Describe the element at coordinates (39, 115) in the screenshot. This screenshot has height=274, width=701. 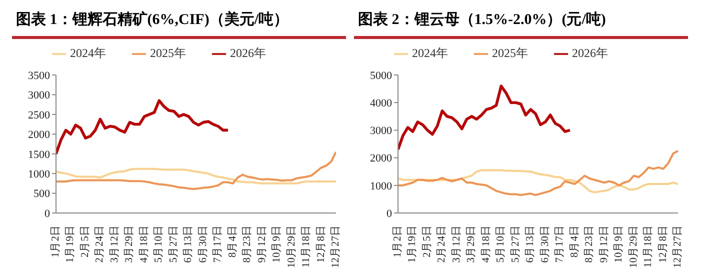
I see `y-tick-label: 2500` at that location.